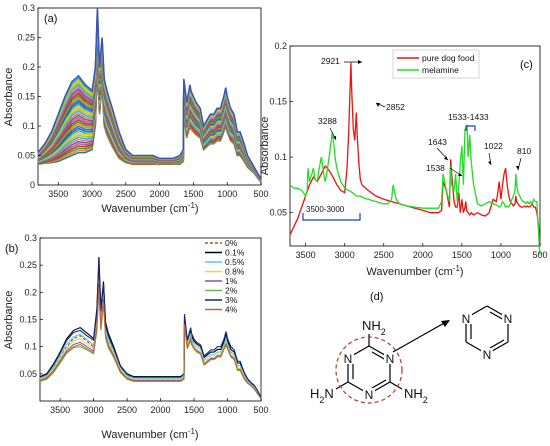 The height and width of the screenshot is (446, 550). I want to click on panel-b-label: (b), so click(11, 249).